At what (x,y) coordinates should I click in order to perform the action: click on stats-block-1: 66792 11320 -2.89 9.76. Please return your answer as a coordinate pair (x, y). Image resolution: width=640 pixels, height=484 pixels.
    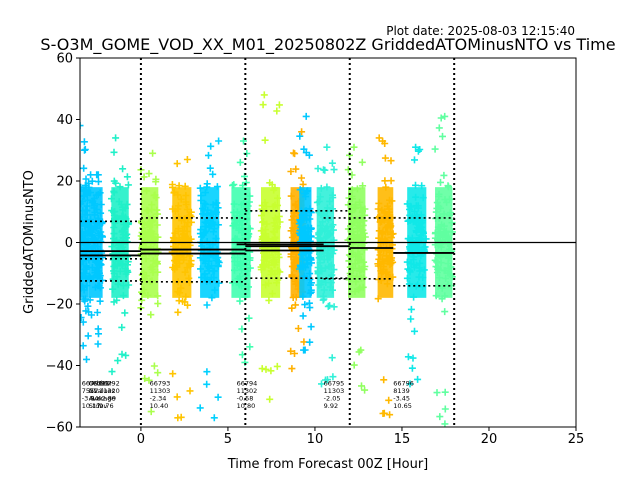
    Looking at the image, I should click on (109, 394).